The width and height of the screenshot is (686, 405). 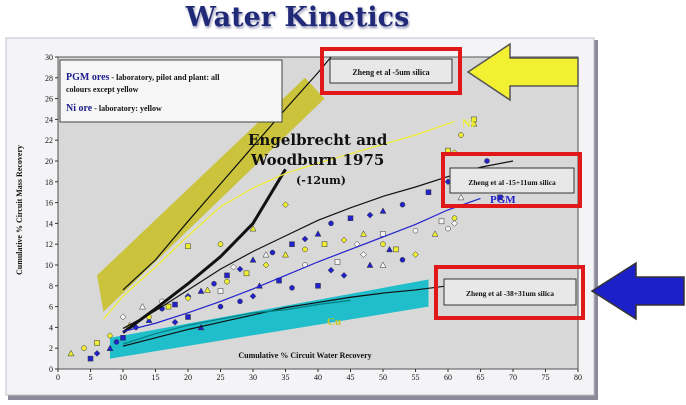 I want to click on callout-zheng-5um-text: Zheng et al -5um silica, so click(x=390, y=72).